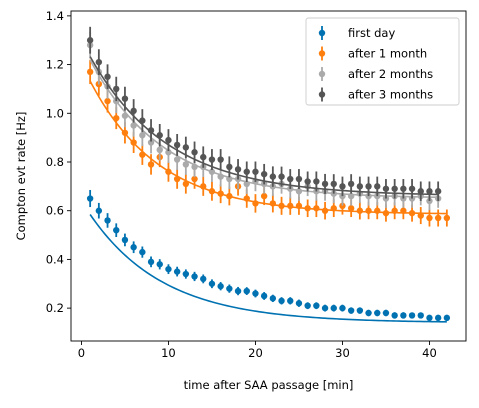 Image resolution: width=479 pixels, height=408 pixels. I want to click on legend-entry: after 1 month, so click(372, 53).